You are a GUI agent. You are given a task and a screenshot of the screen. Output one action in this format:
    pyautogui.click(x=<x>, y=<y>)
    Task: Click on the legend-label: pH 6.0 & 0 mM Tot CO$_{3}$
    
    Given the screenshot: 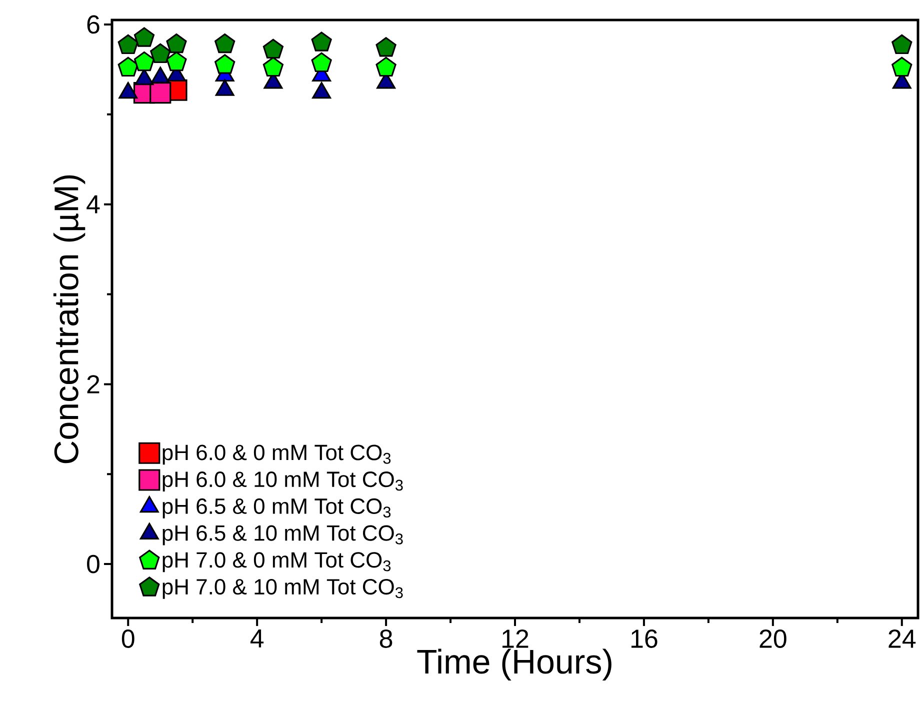 What is the action you would take?
    pyautogui.click(x=276, y=454)
    